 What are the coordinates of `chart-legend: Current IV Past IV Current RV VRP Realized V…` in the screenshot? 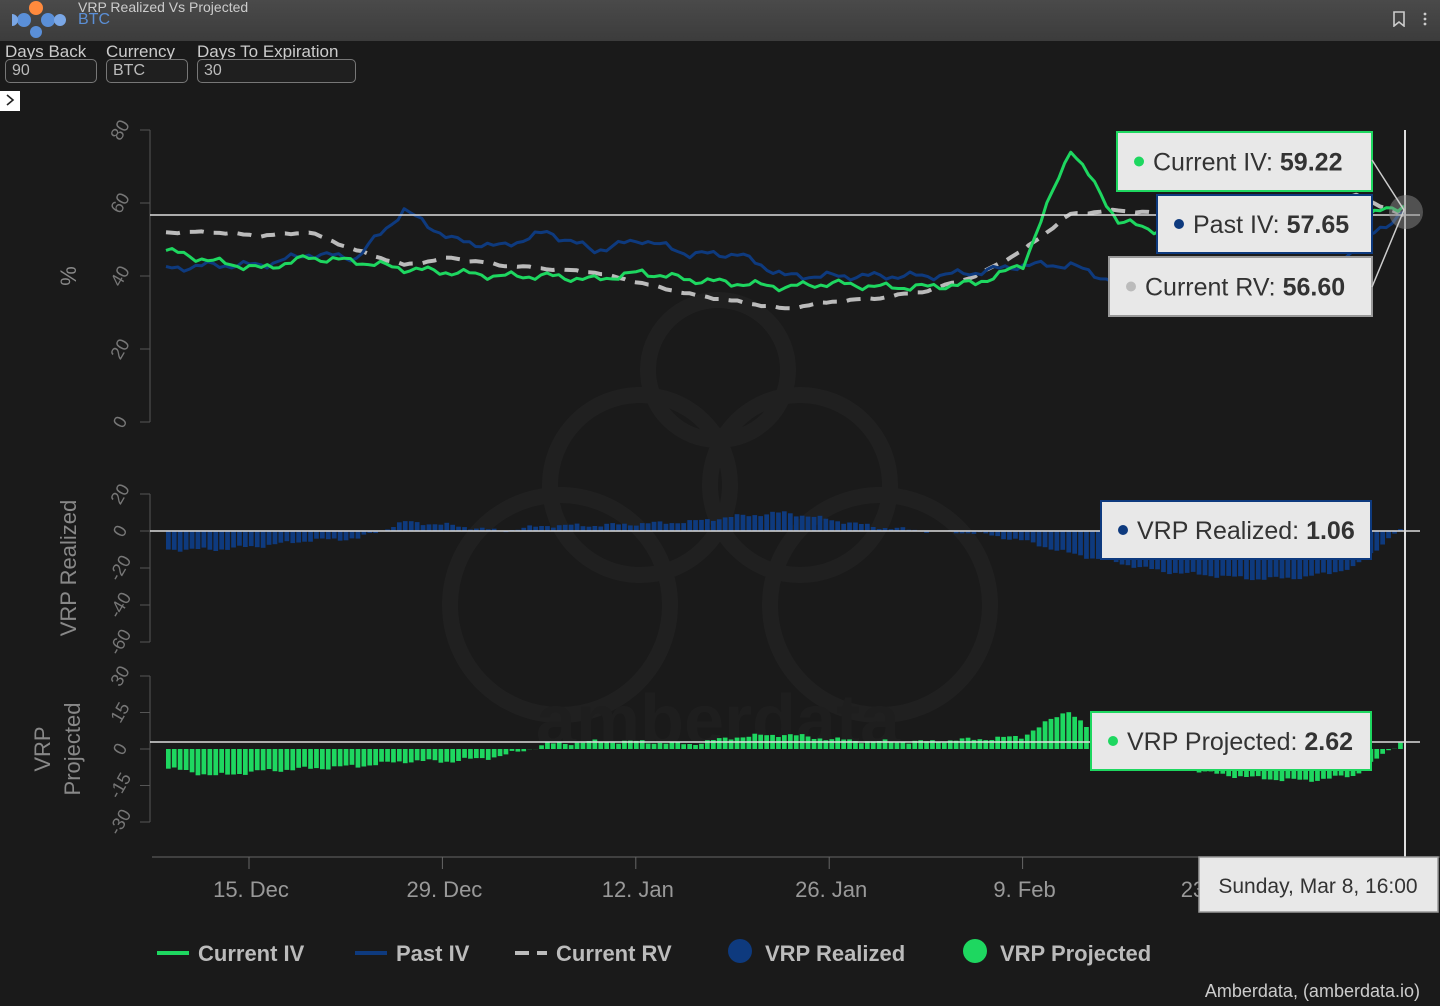 It's located at (654, 952).